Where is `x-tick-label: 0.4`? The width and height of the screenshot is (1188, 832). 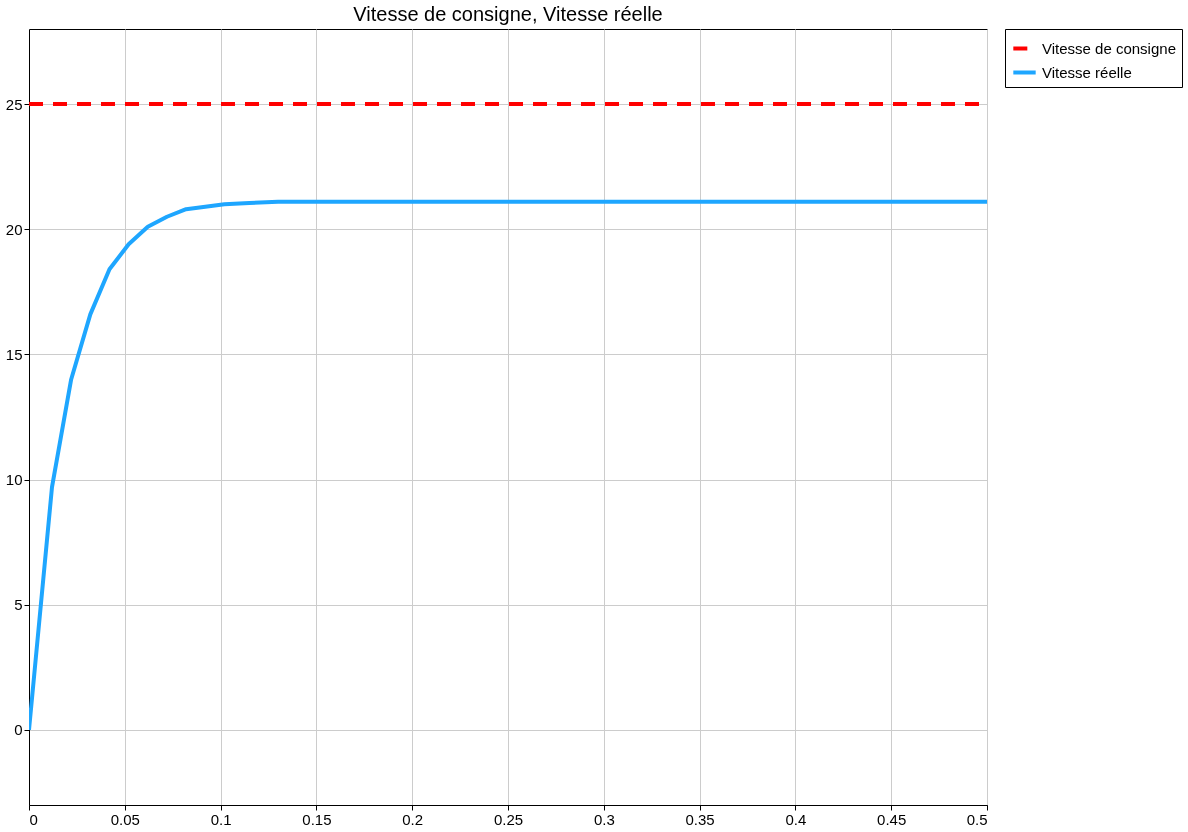 x-tick-label: 0.4 is located at coordinates (796, 819).